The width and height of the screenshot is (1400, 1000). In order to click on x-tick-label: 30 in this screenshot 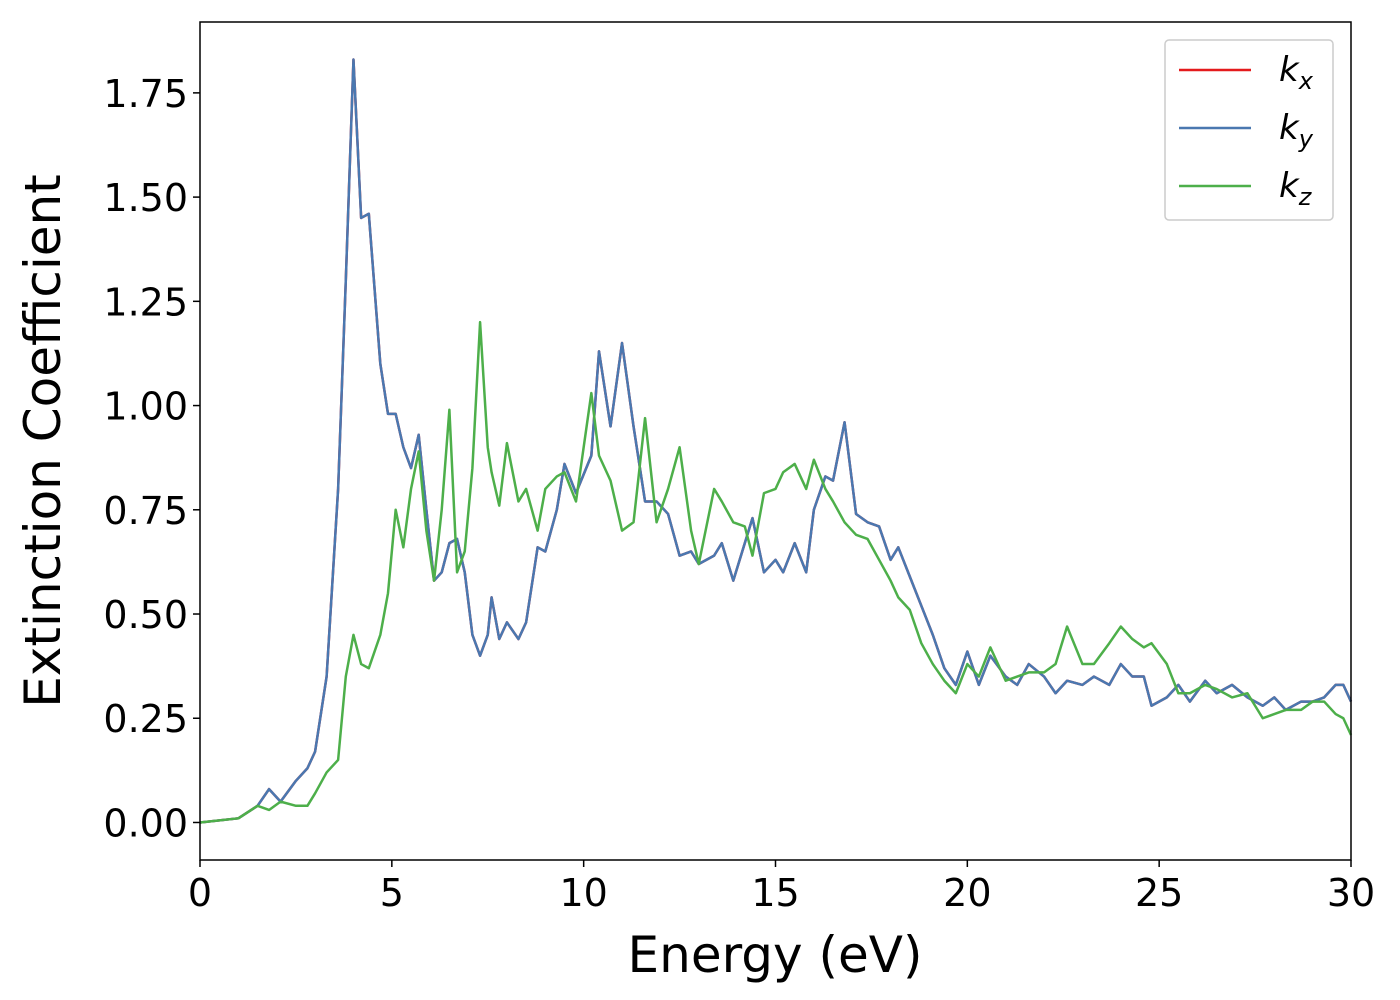, I will do `click(1351, 893)`.